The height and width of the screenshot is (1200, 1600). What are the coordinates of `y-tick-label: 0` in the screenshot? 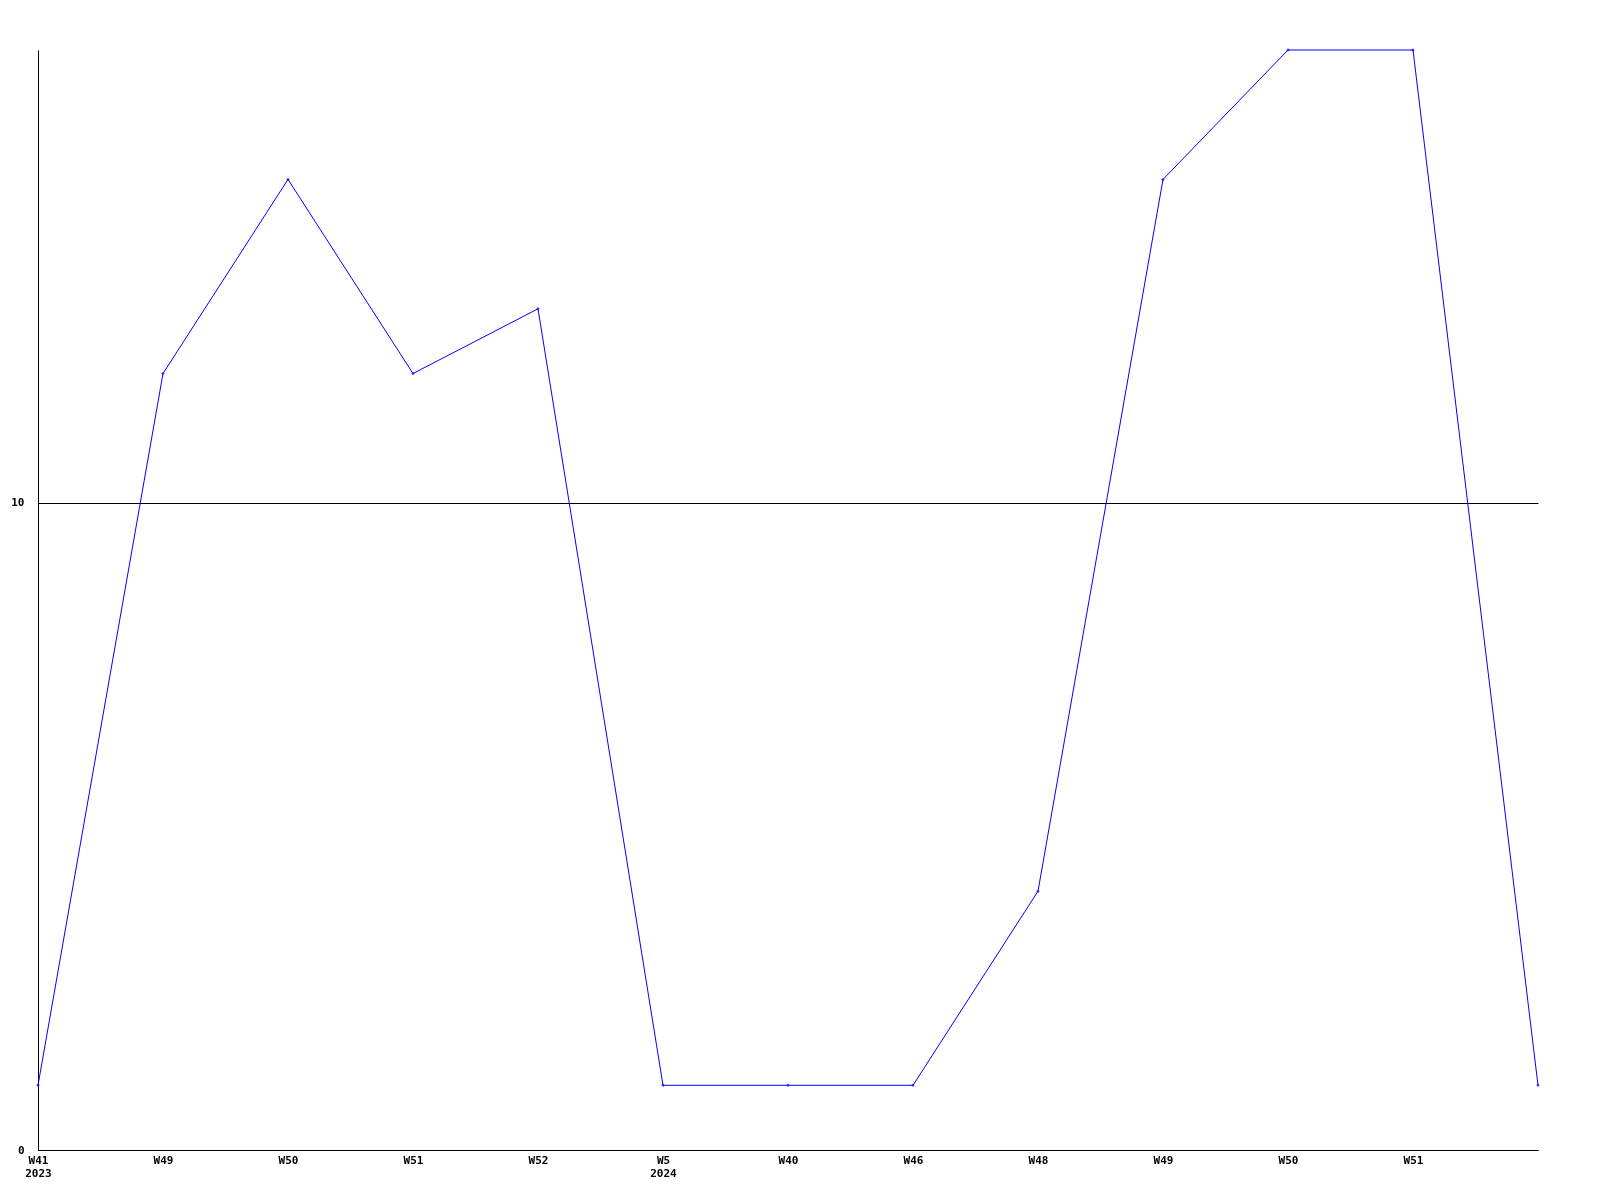 It's located at (21, 1150).